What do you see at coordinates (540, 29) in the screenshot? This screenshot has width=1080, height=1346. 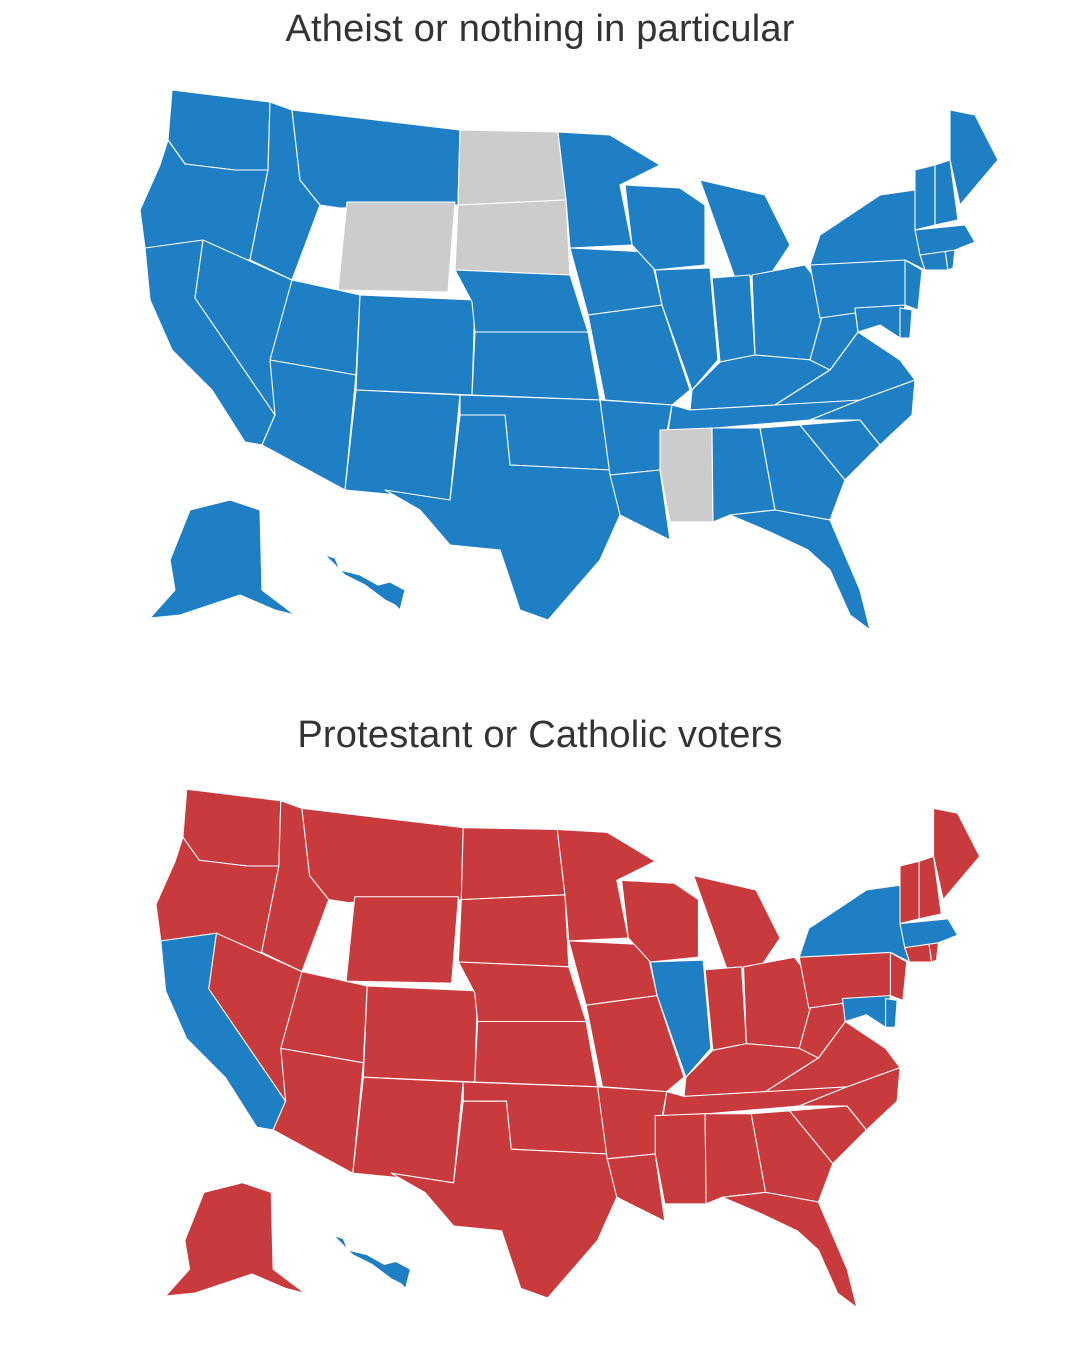 I see `map-title: Atheist or nothing in particular` at bounding box center [540, 29].